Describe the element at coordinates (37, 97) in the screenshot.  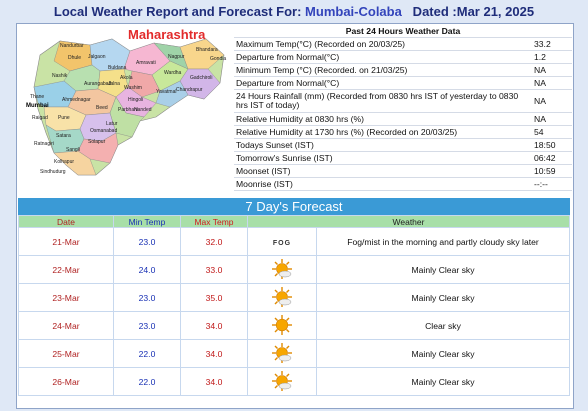
I see `map-district-label: Thane` at that location.